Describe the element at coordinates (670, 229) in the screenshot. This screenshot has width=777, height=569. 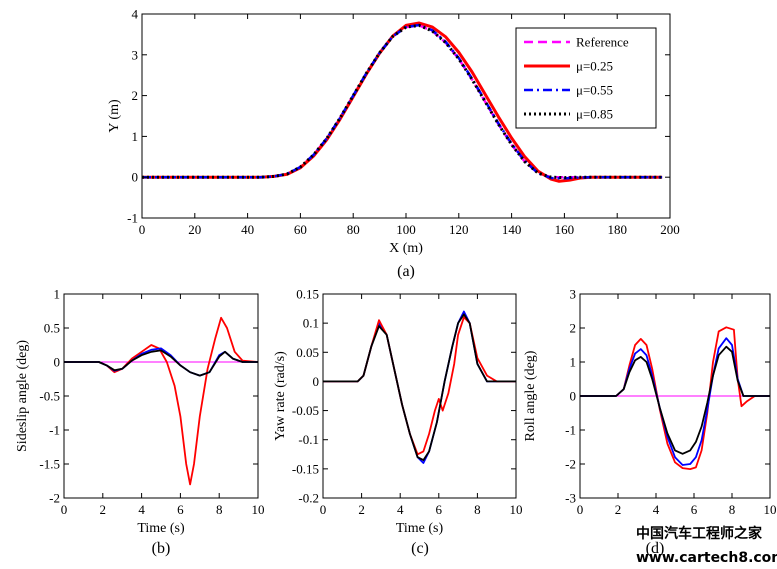
I see `x-tick-label: 200` at that location.